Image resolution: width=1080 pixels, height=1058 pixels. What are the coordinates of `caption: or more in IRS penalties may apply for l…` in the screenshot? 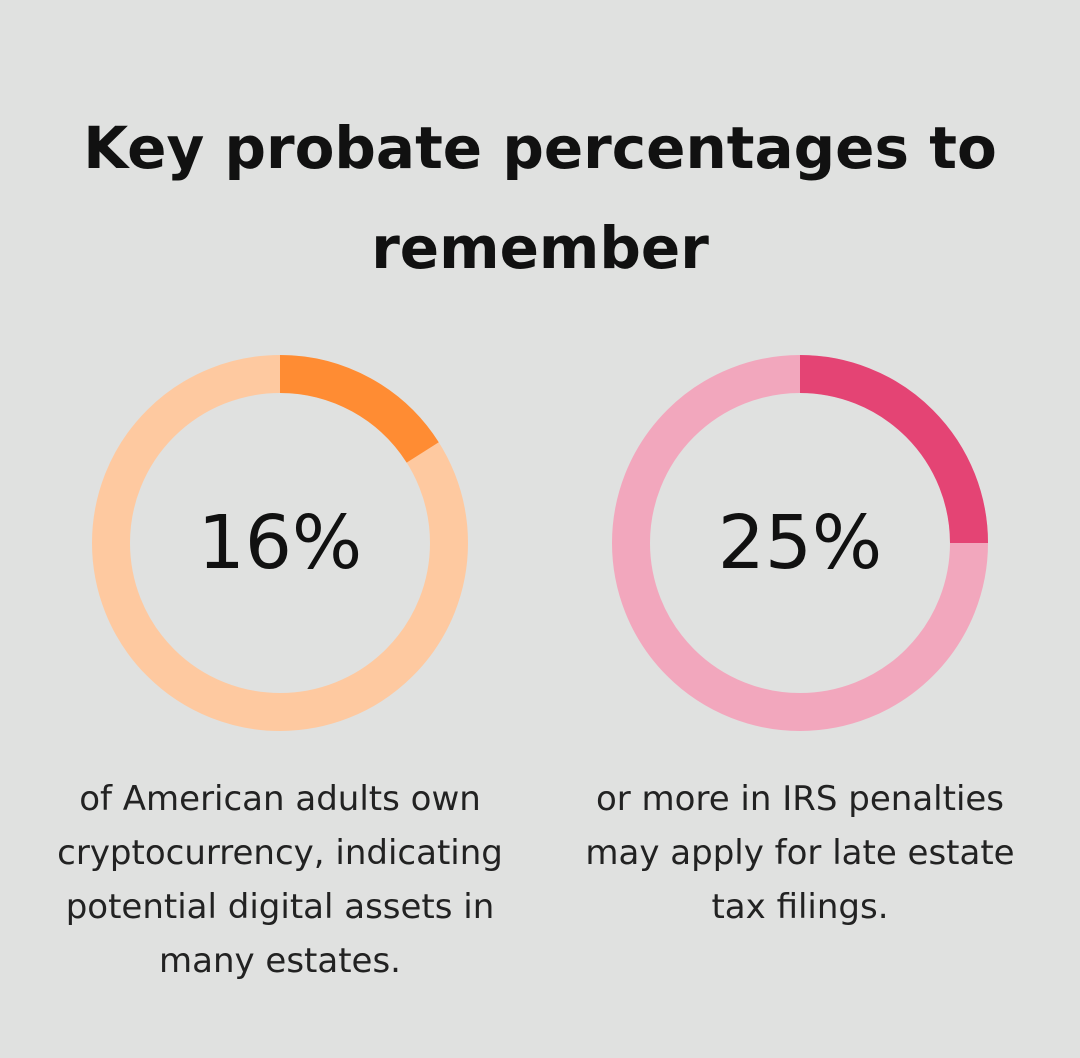 It's located at (800, 853).